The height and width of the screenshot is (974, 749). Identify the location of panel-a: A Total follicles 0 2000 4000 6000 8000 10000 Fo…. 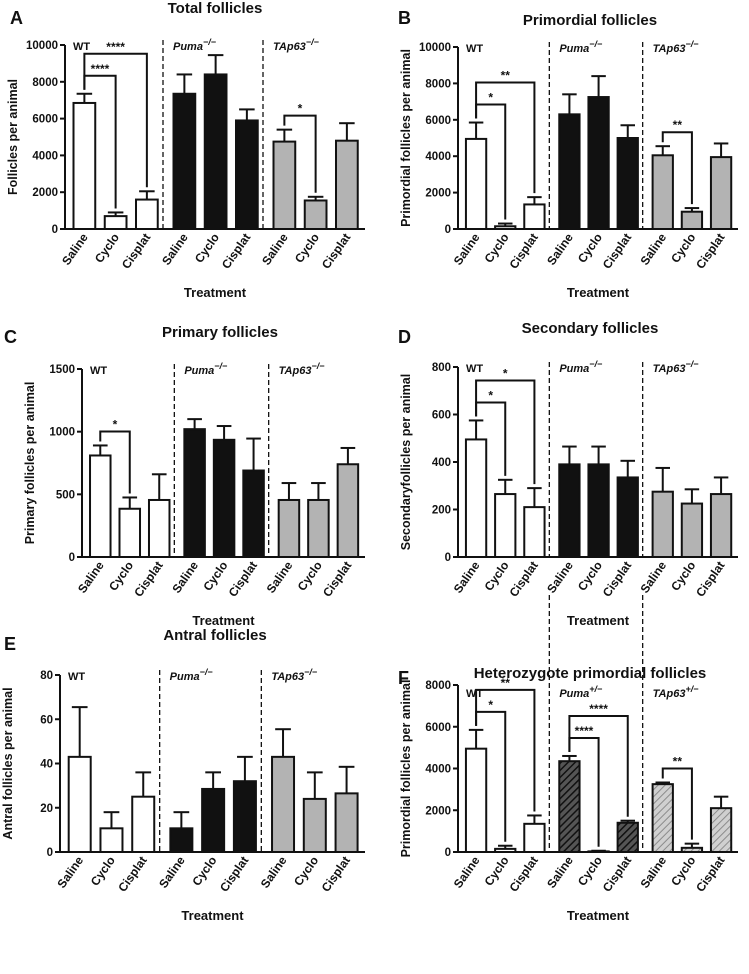
(185, 150).